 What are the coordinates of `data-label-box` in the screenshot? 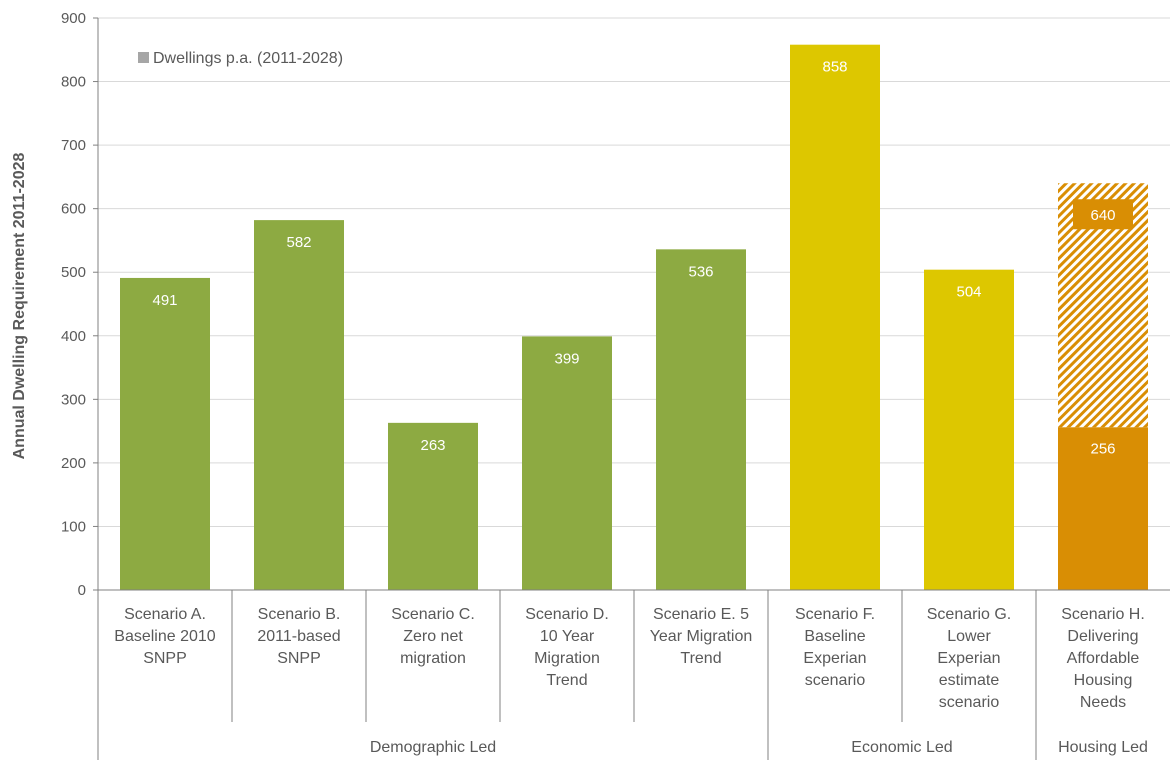 It's located at (1103, 214).